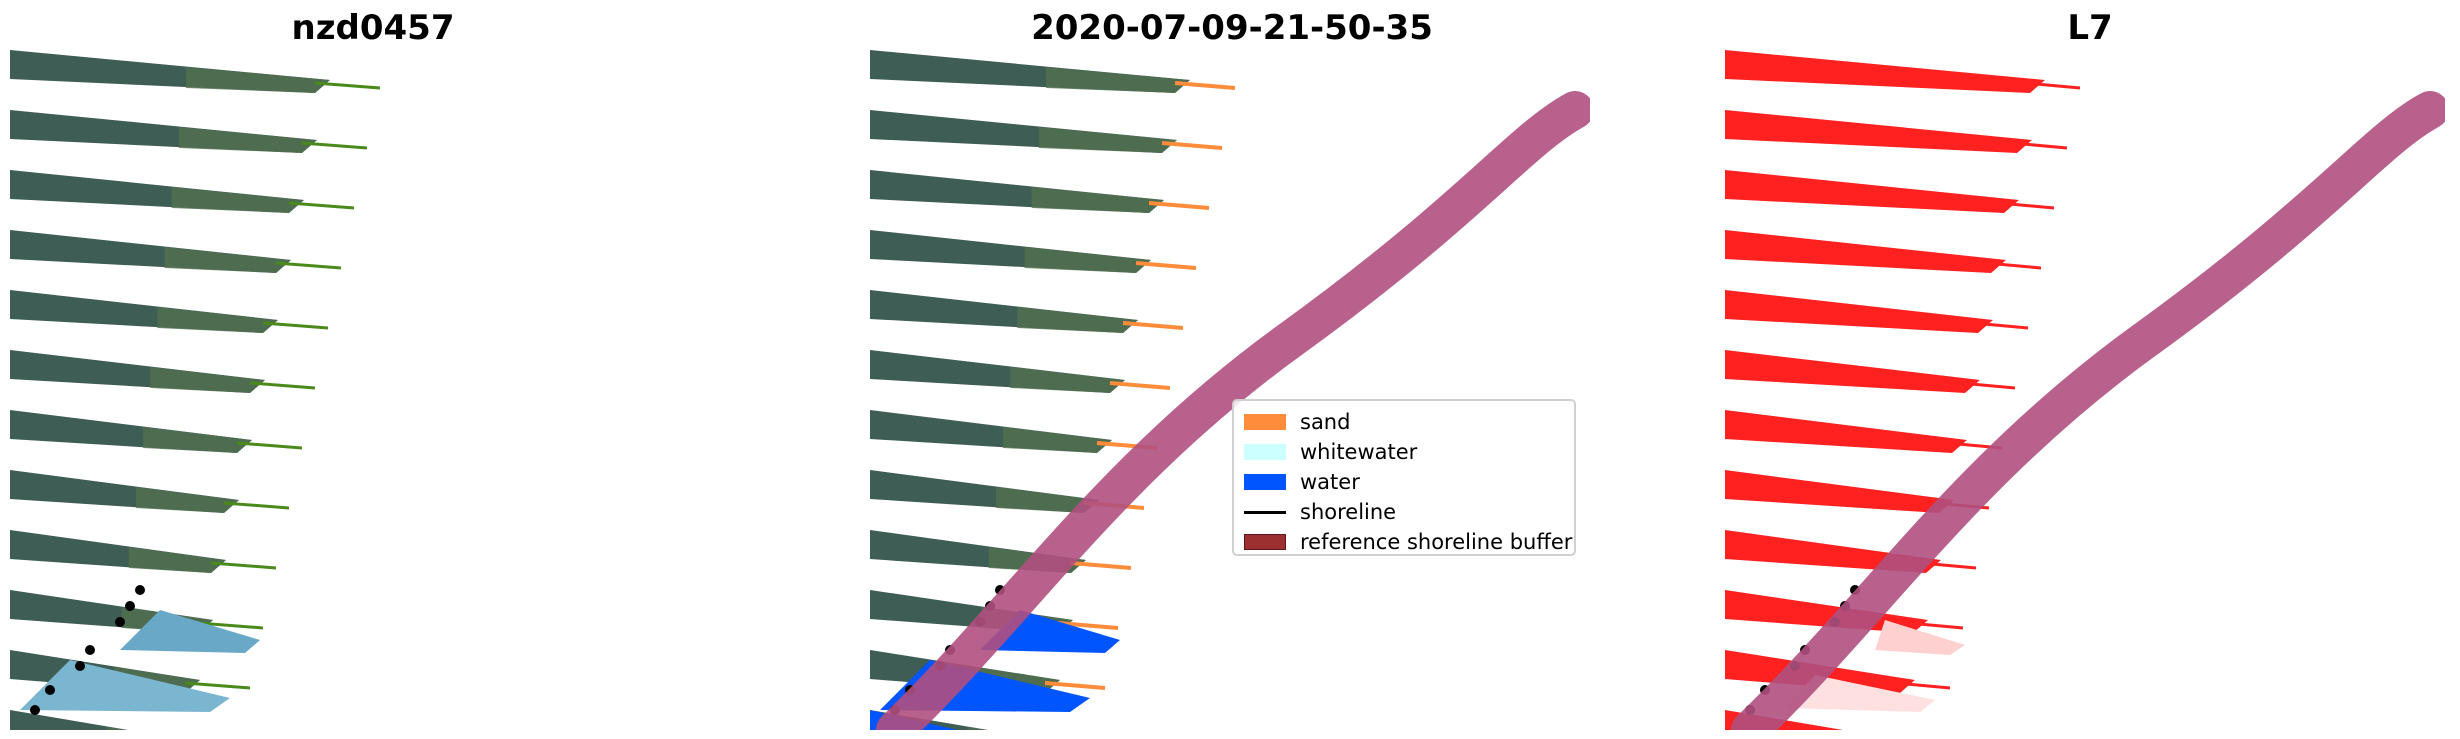 Image resolution: width=2460 pixels, height=739 pixels. I want to click on legend-item-shoreline: shoreline, so click(1404, 512).